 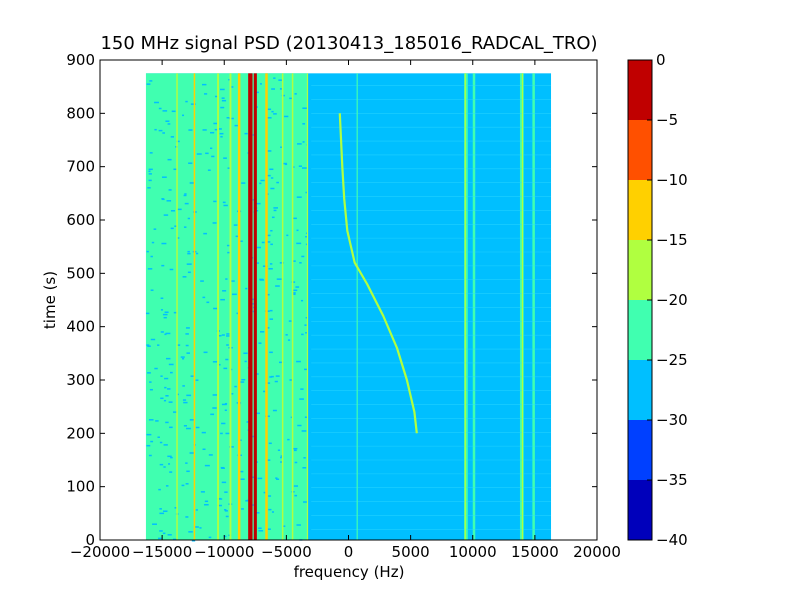 I want to click on colorbar-tick-label: −25, so click(x=672, y=360).